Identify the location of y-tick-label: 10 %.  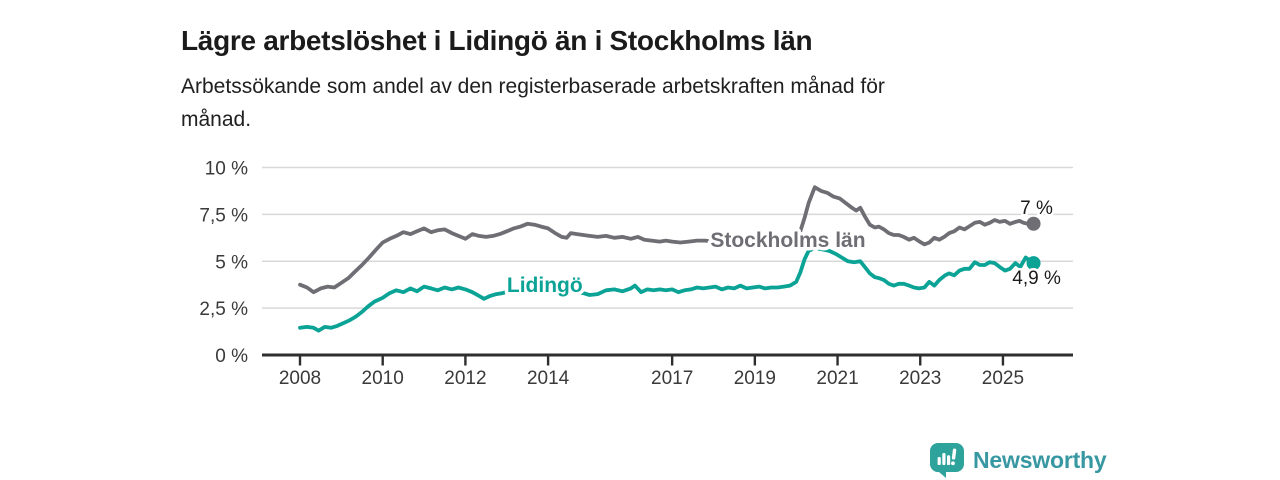
(226, 169).